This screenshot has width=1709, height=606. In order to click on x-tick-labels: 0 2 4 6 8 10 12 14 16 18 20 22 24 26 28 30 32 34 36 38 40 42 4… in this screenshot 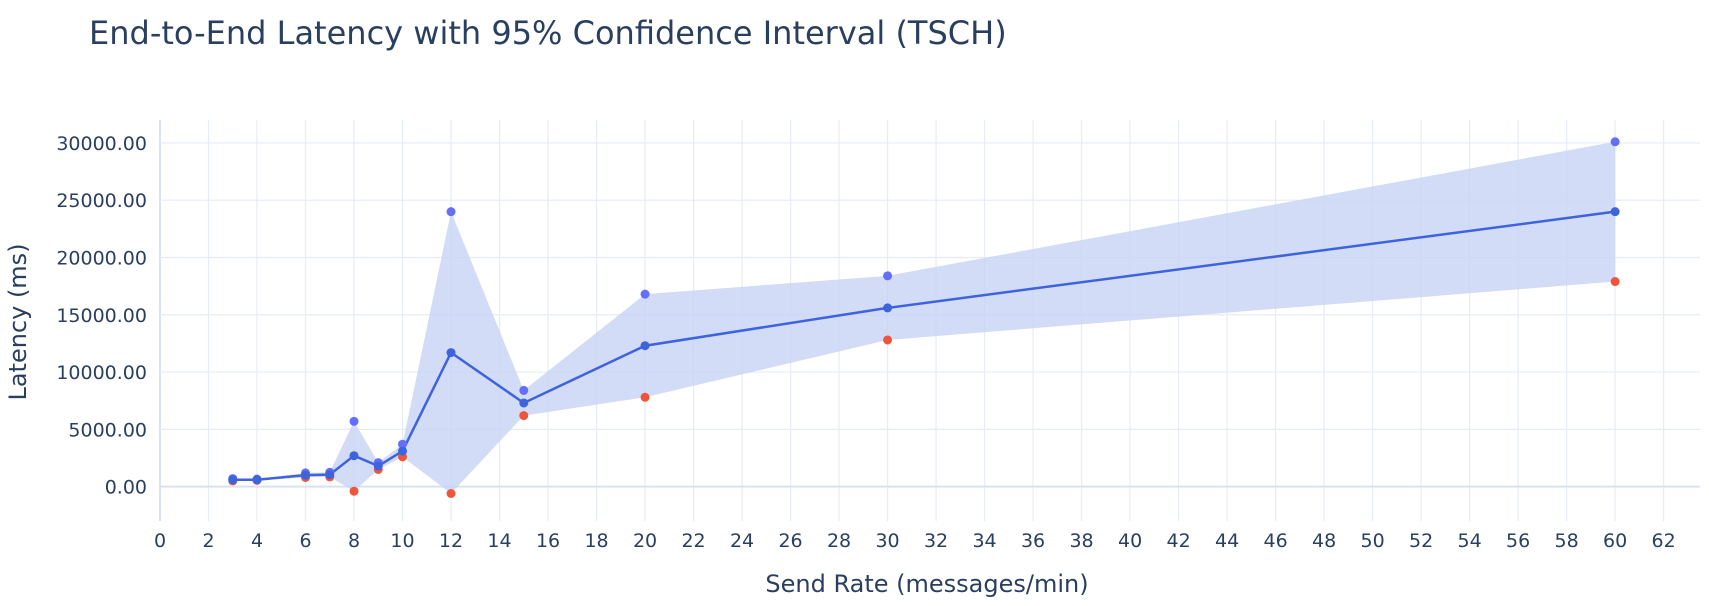, I will do `click(915, 541)`.